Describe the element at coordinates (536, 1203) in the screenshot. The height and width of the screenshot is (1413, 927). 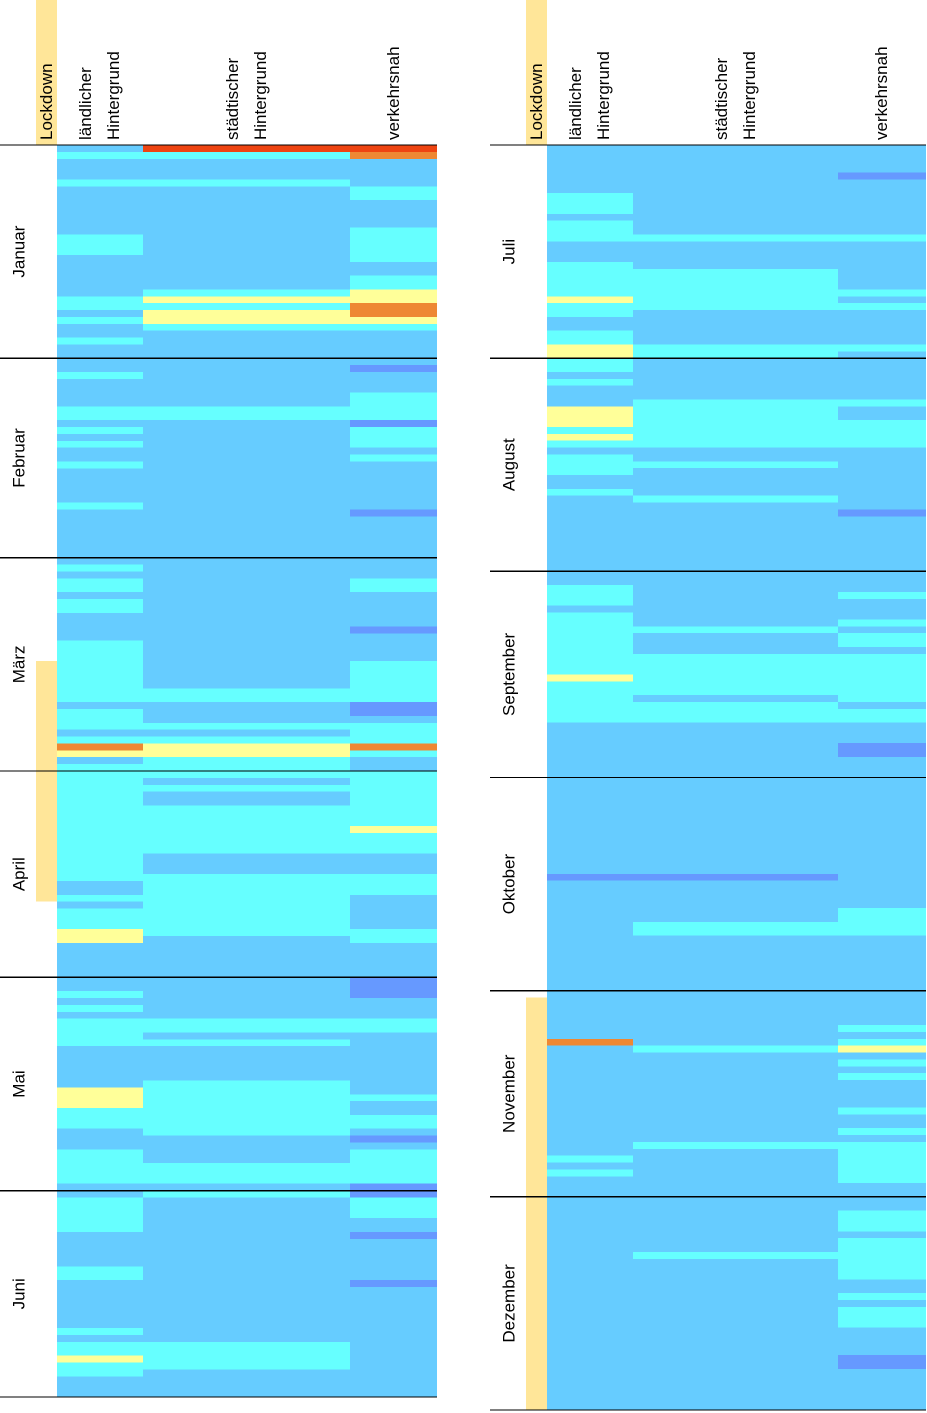
I see `lockdown-bar` at that location.